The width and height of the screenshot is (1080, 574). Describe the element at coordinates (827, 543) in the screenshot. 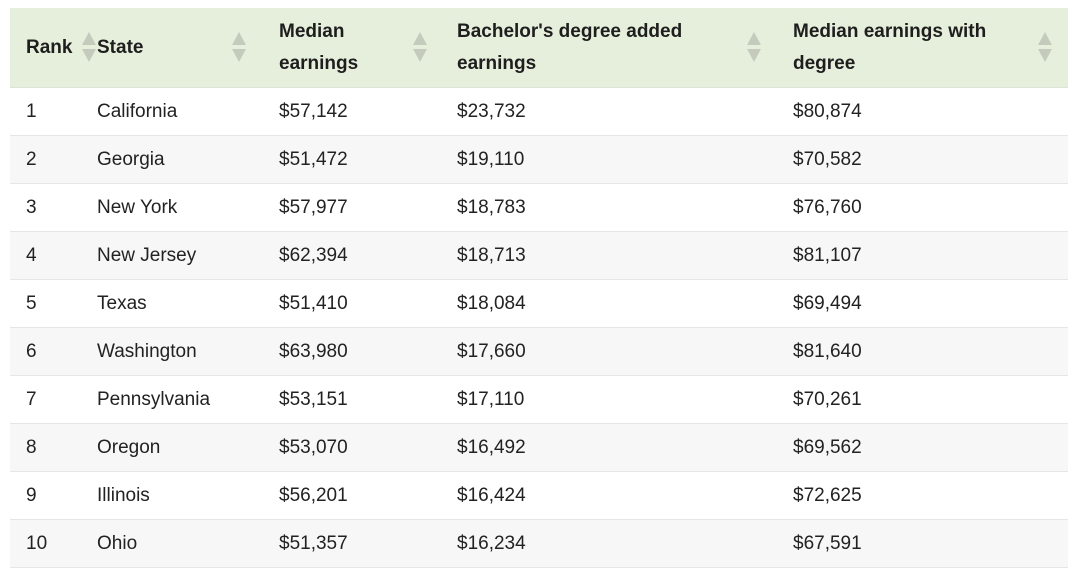

I see `table-cell: $67,591` at that location.